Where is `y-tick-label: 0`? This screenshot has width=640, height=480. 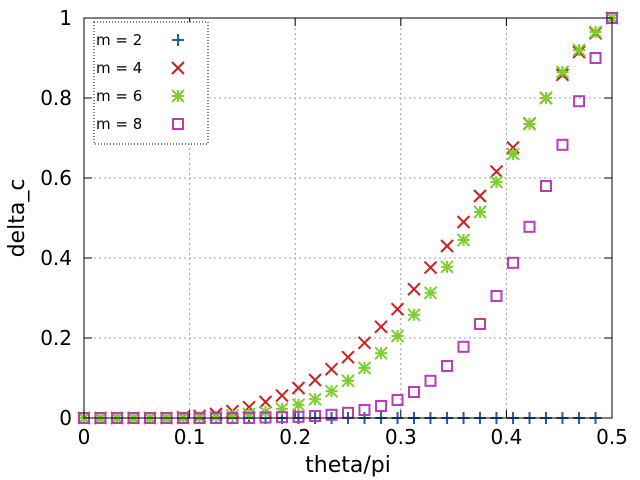
y-tick-label: 0 is located at coordinates (65, 418).